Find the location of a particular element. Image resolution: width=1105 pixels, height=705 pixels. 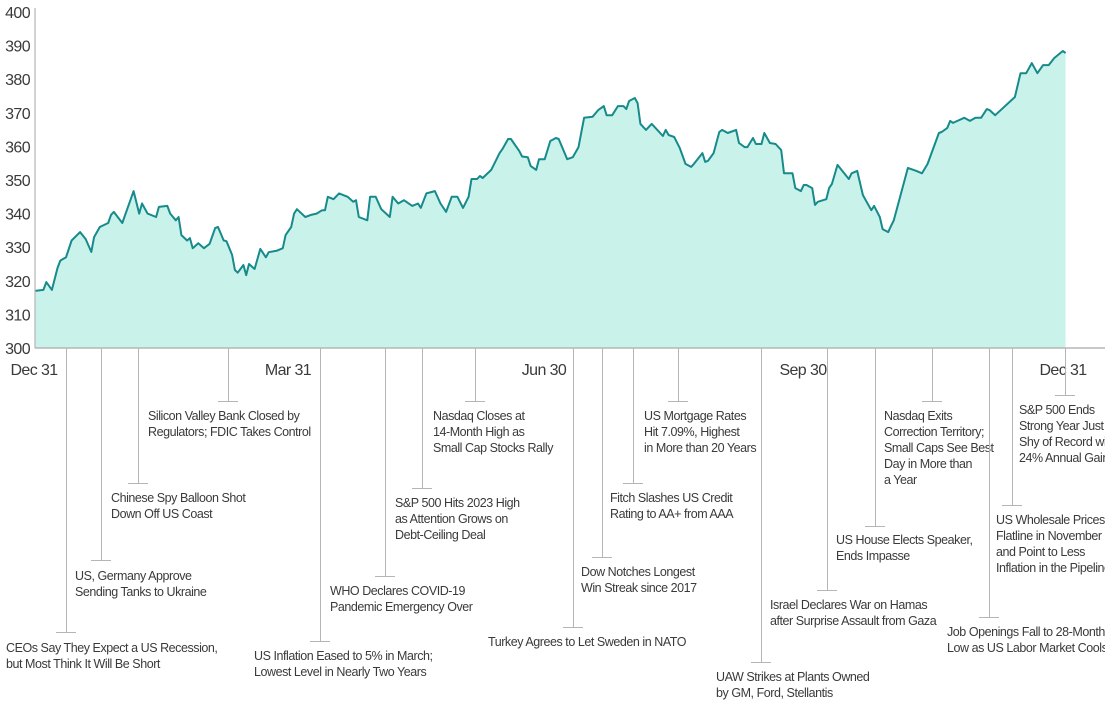

x-tick-label: Dec 31 is located at coordinates (1063, 370).